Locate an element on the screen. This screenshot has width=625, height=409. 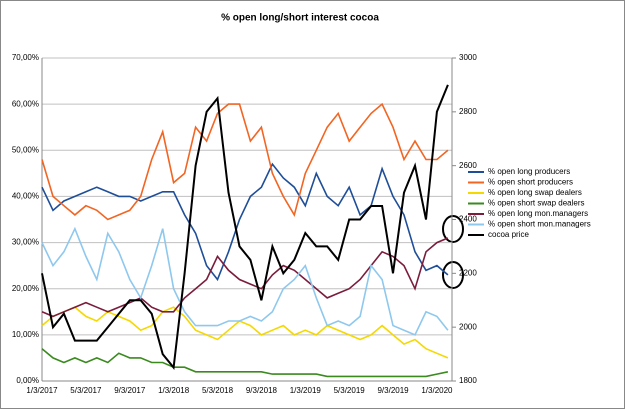
legend-label: % open long mon.managers is located at coordinates (538, 213).